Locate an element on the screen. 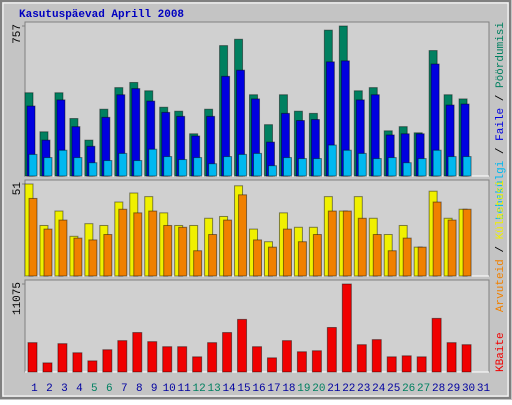 The height and width of the screenshot is (405, 512). x-tick-label: 25 is located at coordinates (393, 389).